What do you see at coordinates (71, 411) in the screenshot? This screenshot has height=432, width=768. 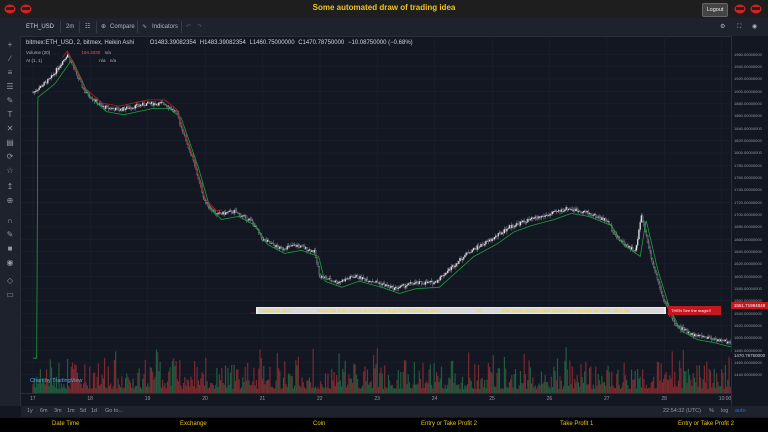 I see `range-1m: 1m` at bounding box center [71, 411].